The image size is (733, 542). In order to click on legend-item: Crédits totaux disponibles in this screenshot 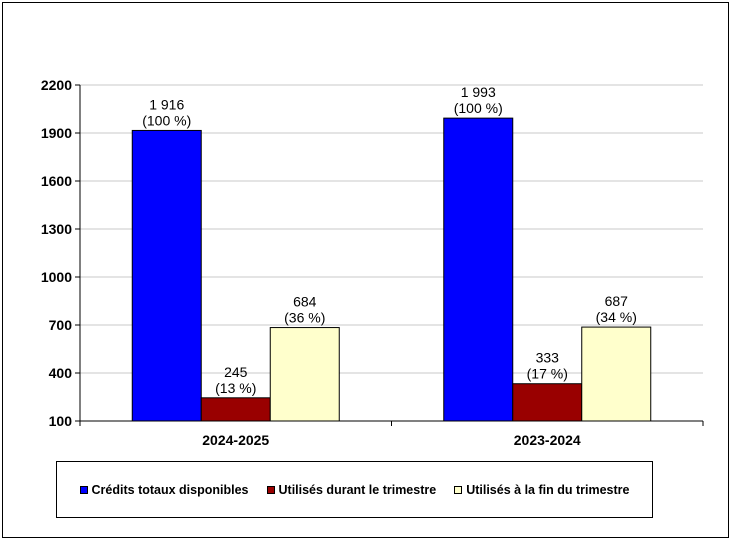, I will do `click(164, 489)`.